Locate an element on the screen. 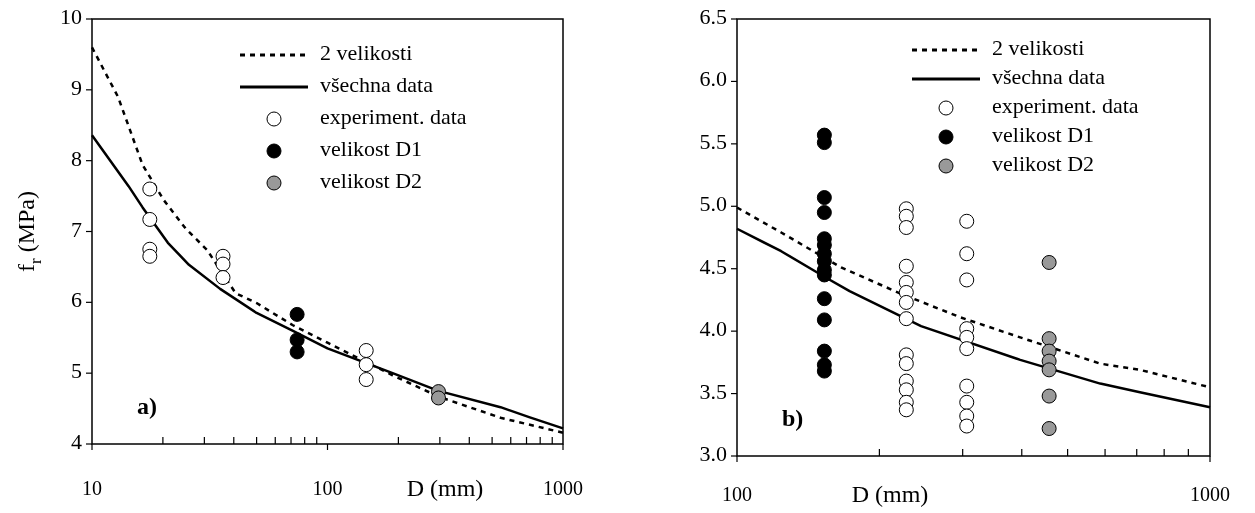 Image resolution: width=1255 pixels, height=513 pixels. y-tick-label: 4.5 is located at coordinates (713, 266).